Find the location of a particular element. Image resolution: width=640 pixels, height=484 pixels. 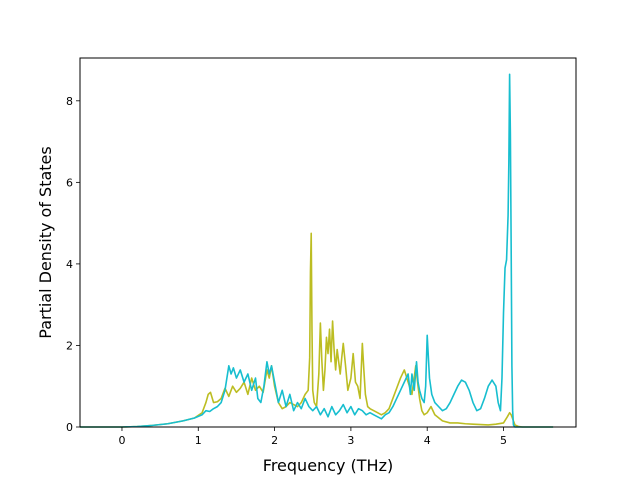

y-axis-ticks: 0 2 4 6 8 is located at coordinates (73, 264).